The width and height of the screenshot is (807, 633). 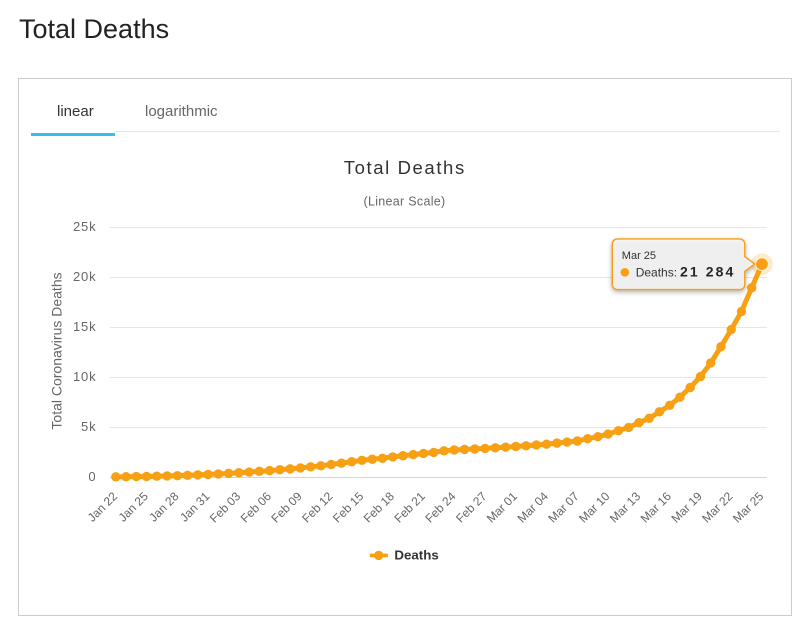 What do you see at coordinates (286, 507) in the screenshot?
I see `svg-text: Feb 09` at bounding box center [286, 507].